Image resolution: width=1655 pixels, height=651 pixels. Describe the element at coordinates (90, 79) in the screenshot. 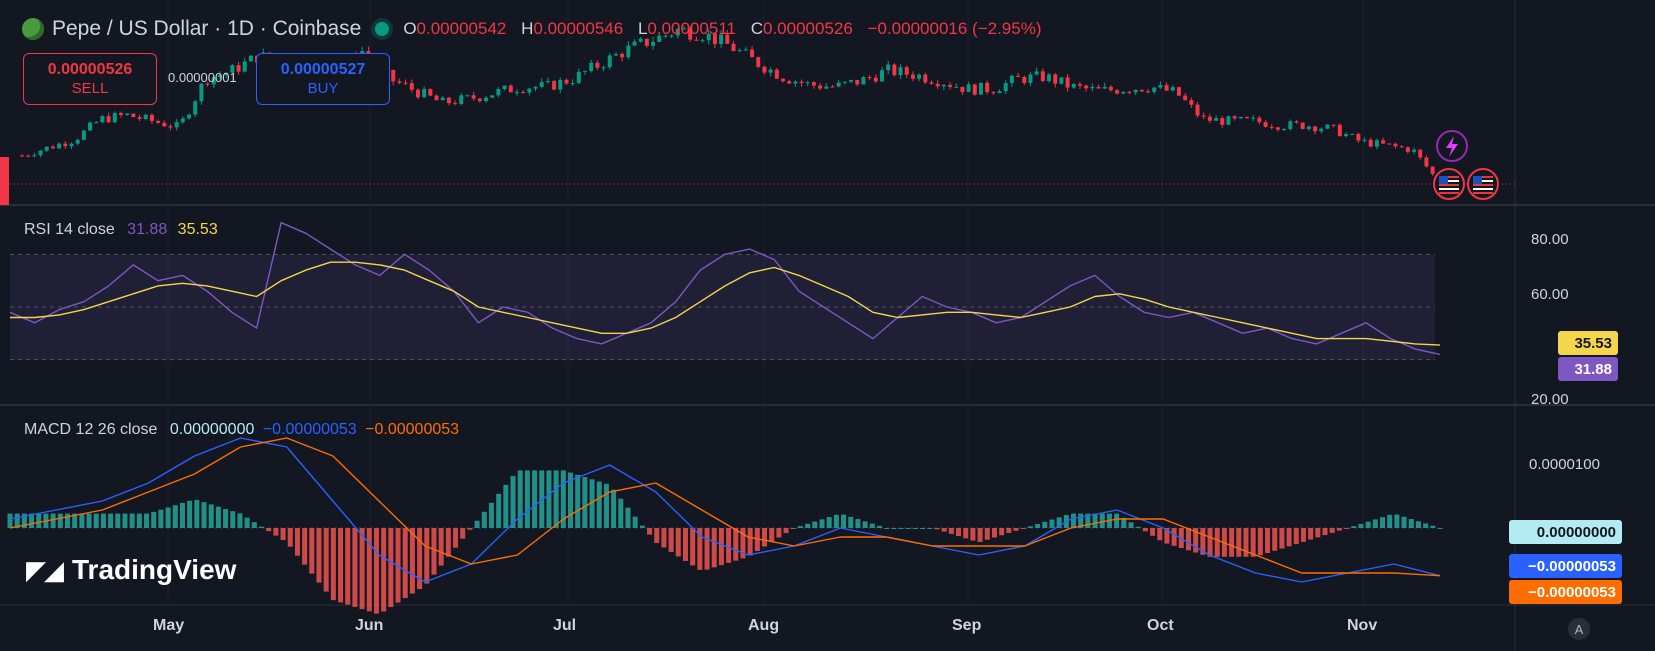

I see `sell-button: 0.00000526 SELL` at that location.